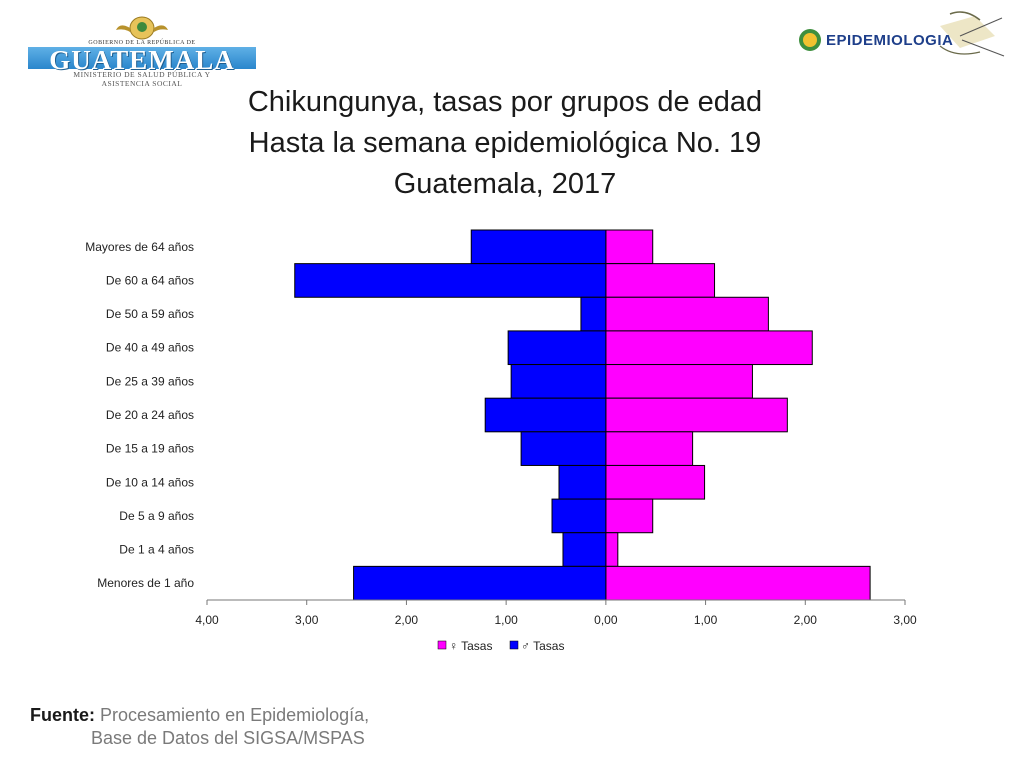 Image resolution: width=1024 pixels, height=768 pixels. What do you see at coordinates (506, 620) in the screenshot?
I see `x-tick-label-3: 1,00` at bounding box center [506, 620].